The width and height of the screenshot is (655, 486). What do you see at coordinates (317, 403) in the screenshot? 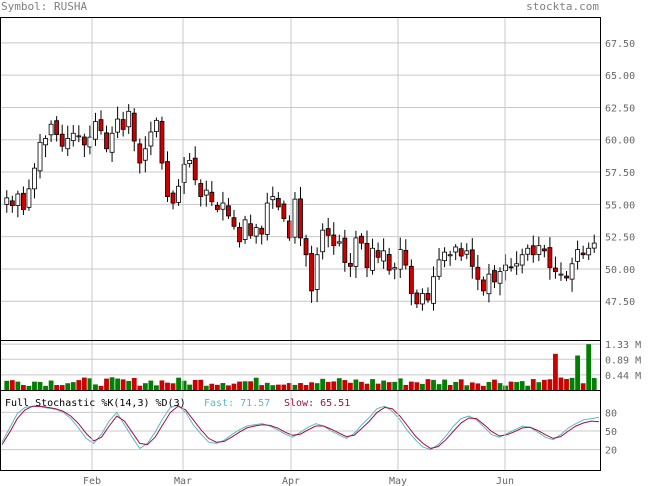
I see `slow-legend: Slow: 65.51` at bounding box center [317, 403].